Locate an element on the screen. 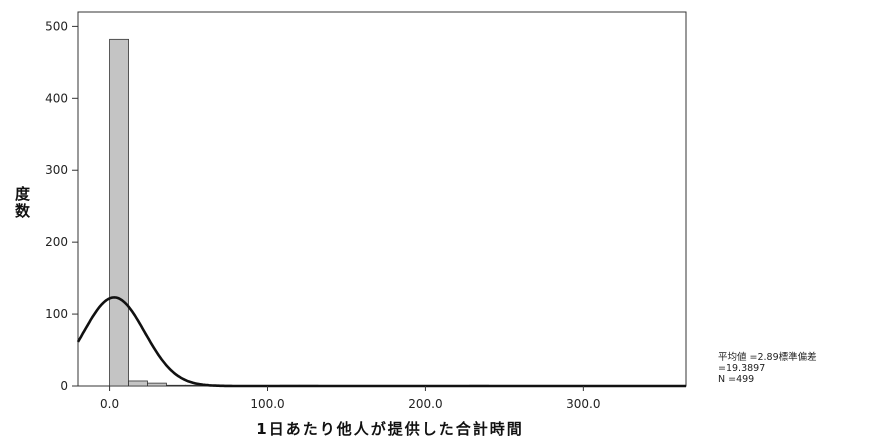 This screenshot has width=881, height=439. x-axis: 0.0 100.0 200.0 300.0 is located at coordinates (350, 398).